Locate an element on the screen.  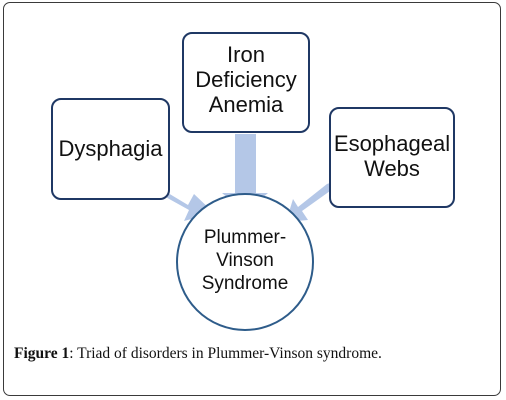
arrow-webs-to-center is located at coordinates (308, 202).